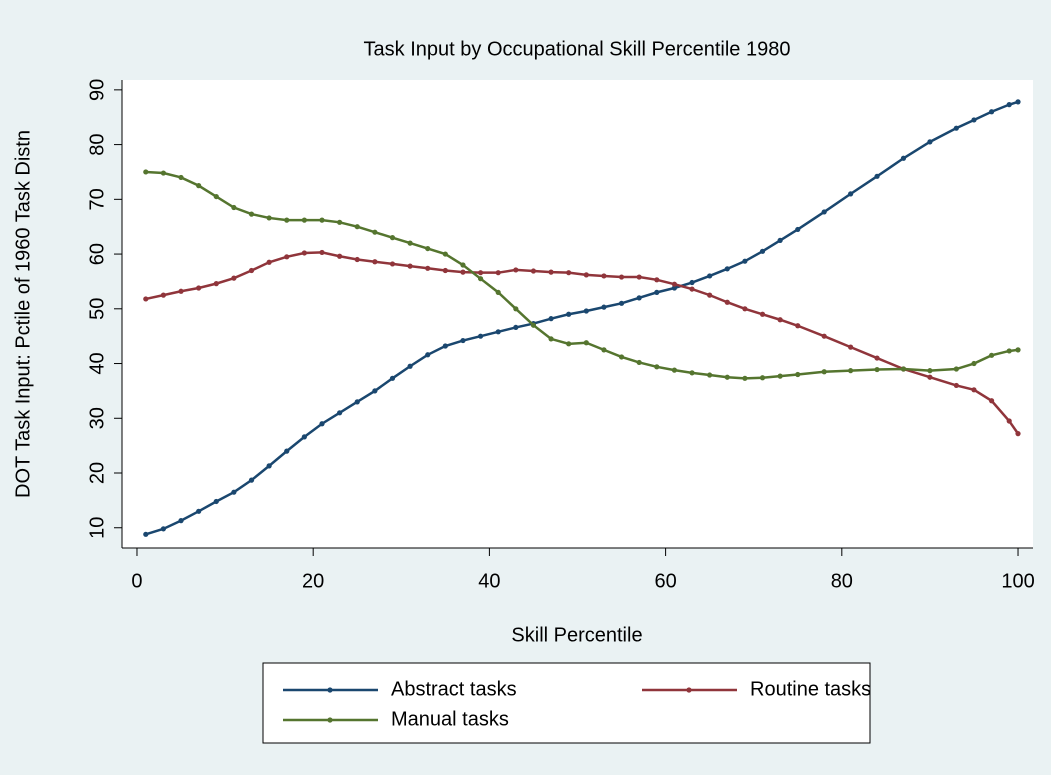 The width and height of the screenshot is (1051, 775). What do you see at coordinates (97, 90) in the screenshot?
I see `y-tick-label: 90` at bounding box center [97, 90].